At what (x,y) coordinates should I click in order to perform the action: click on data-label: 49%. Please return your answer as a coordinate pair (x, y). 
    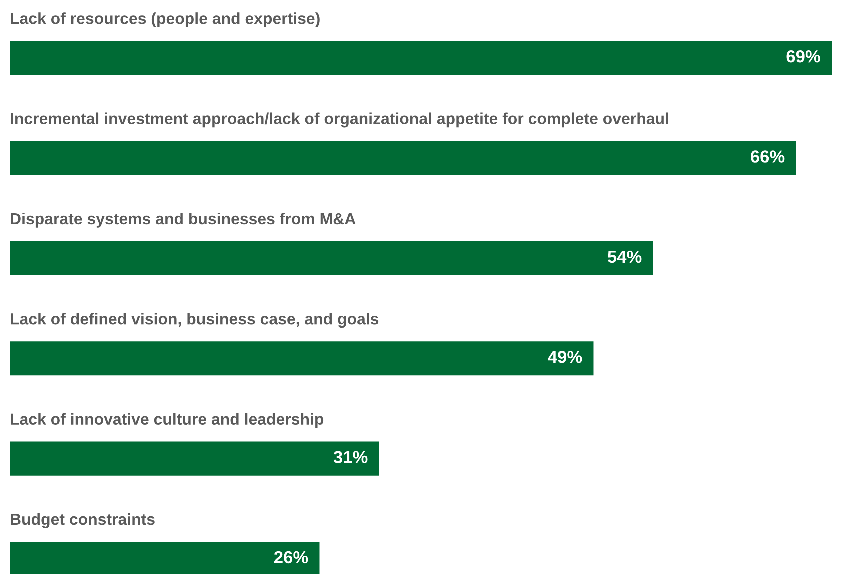
    Looking at the image, I should click on (565, 357).